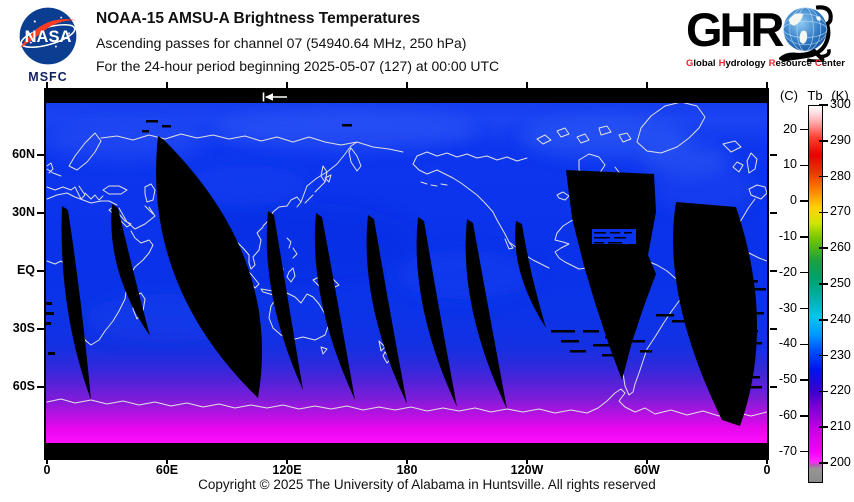  Describe the element at coordinates (23, 386) in the screenshot. I see `lat-tick-label: 60S` at that location.